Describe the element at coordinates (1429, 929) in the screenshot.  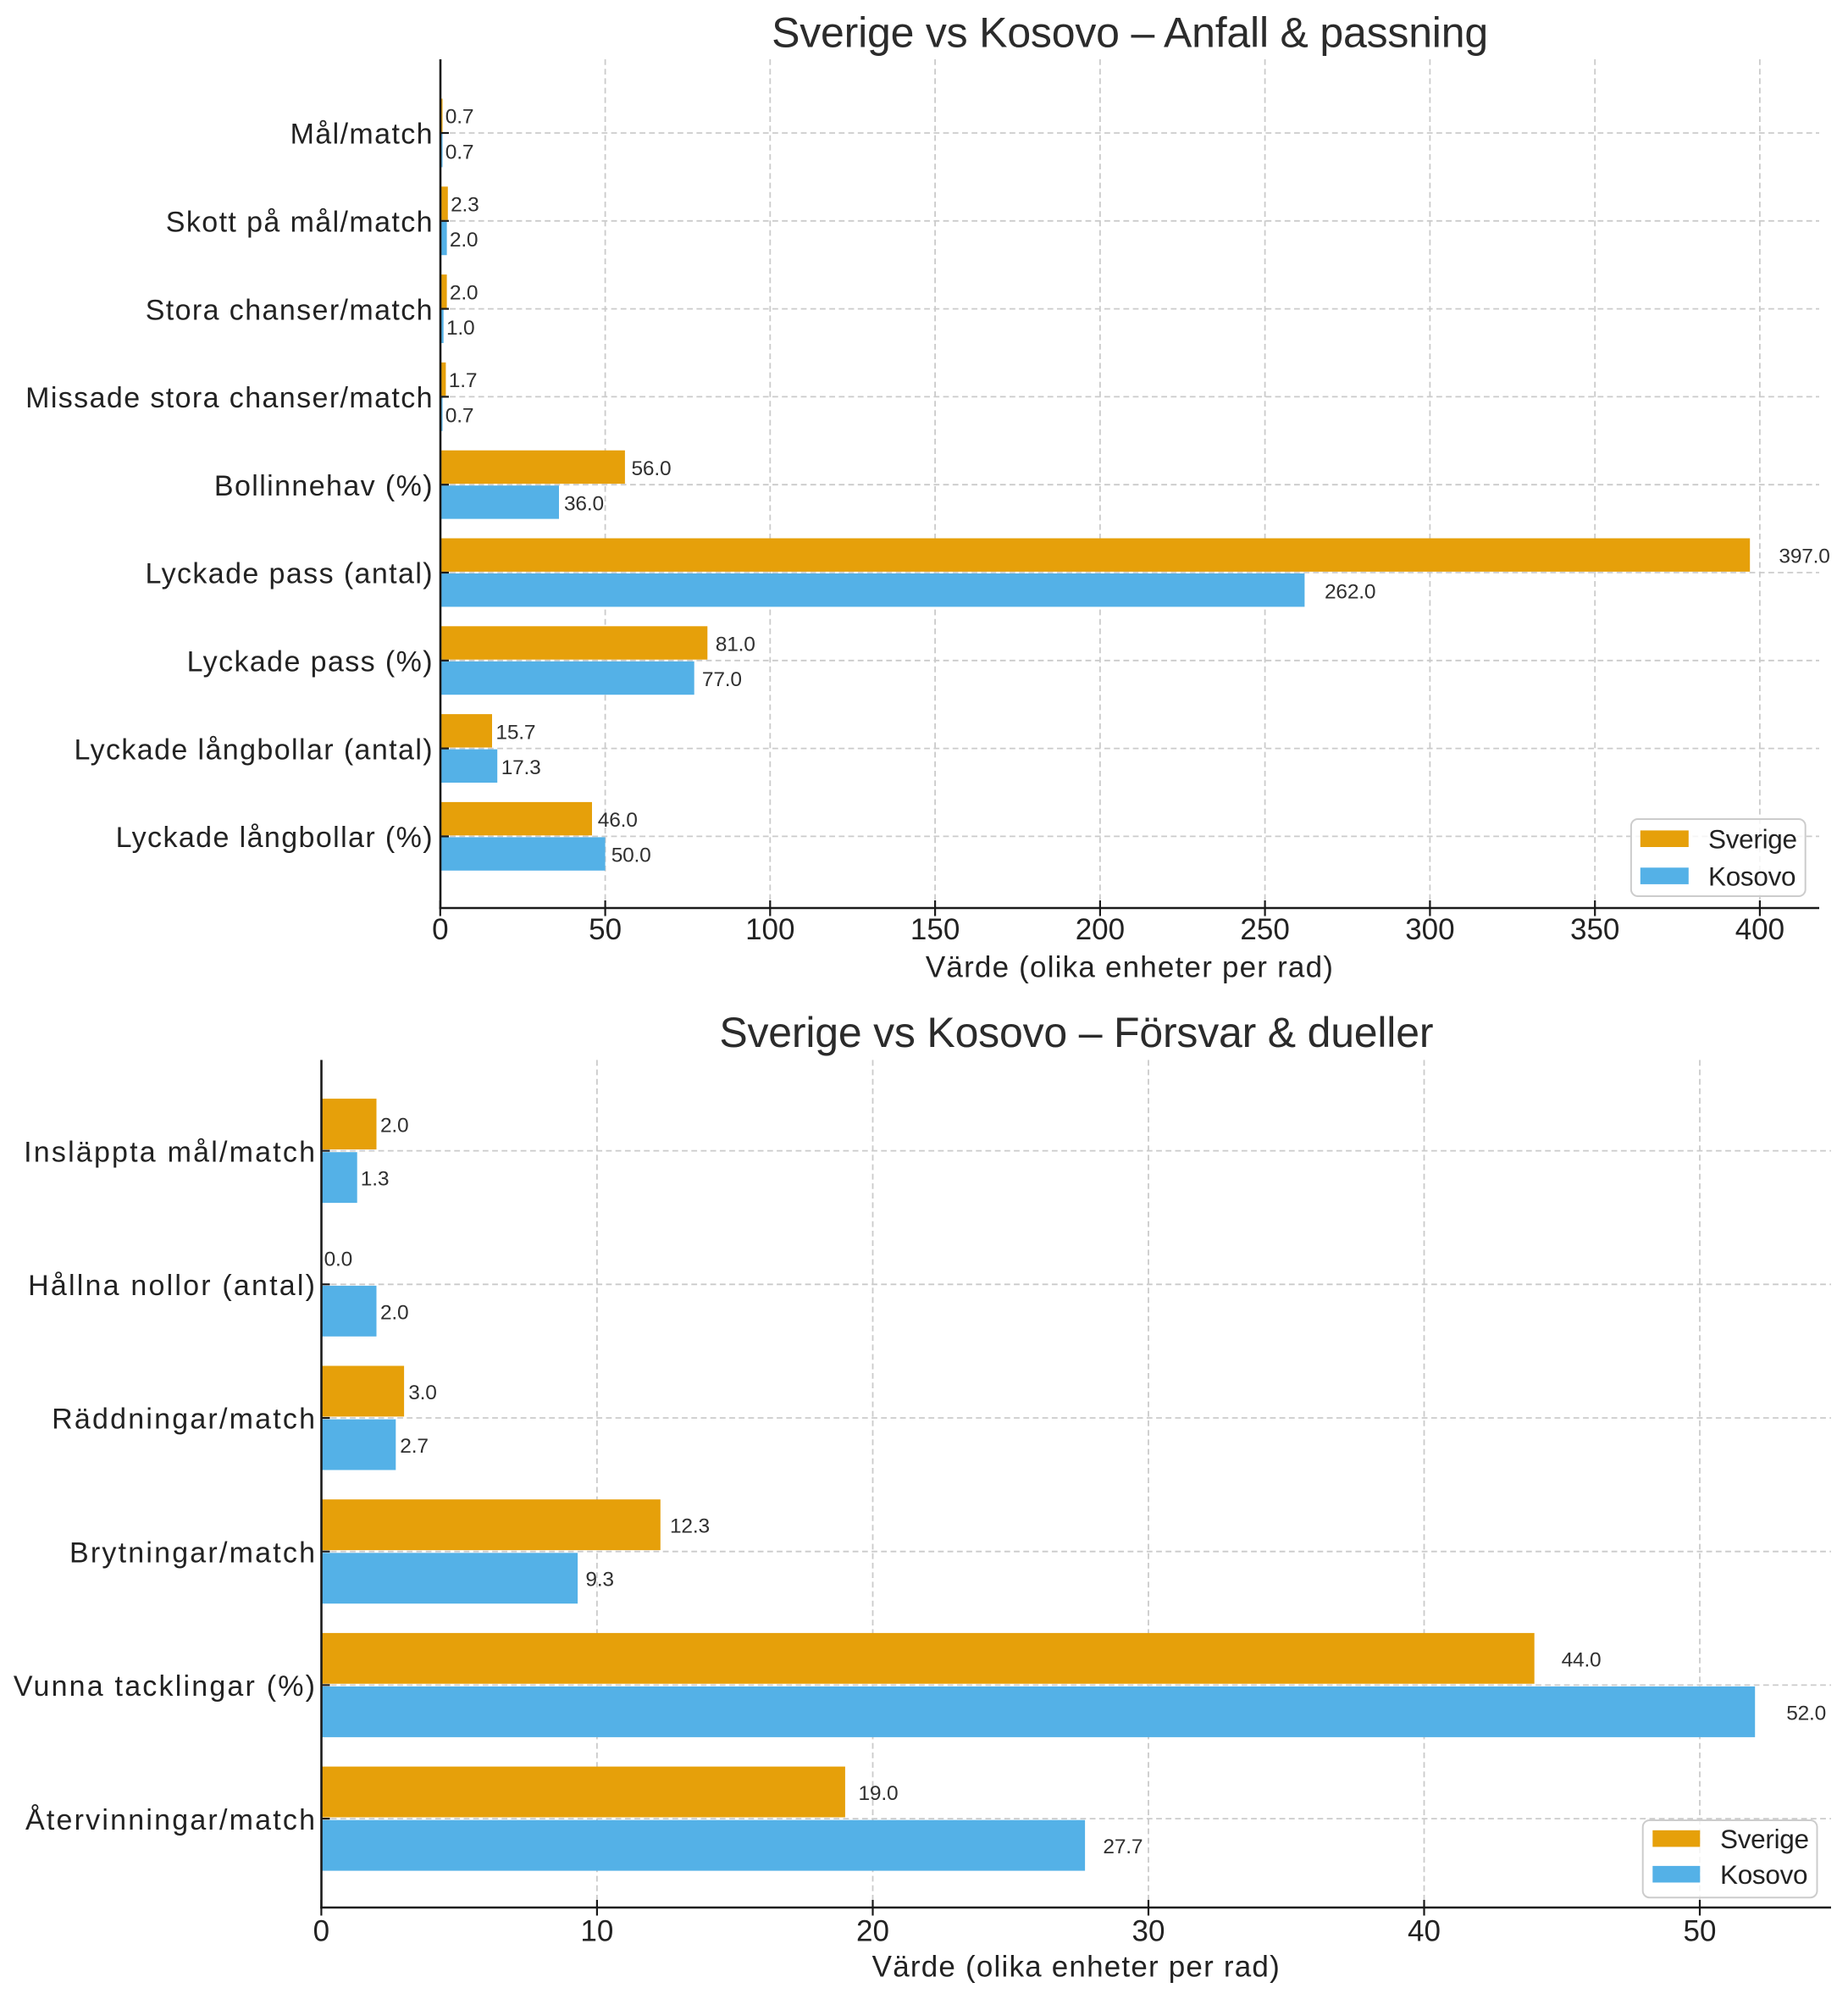
I see `svg-text: 300` at that location.